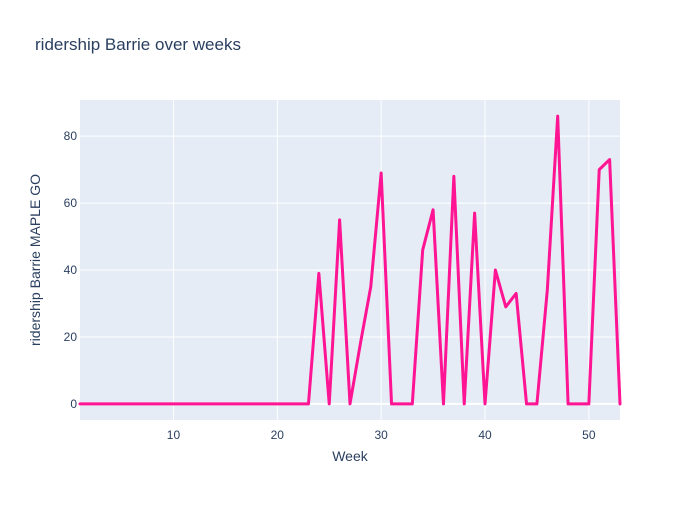  Describe the element at coordinates (589, 435) in the screenshot. I see `x-tick-label: 50` at that location.